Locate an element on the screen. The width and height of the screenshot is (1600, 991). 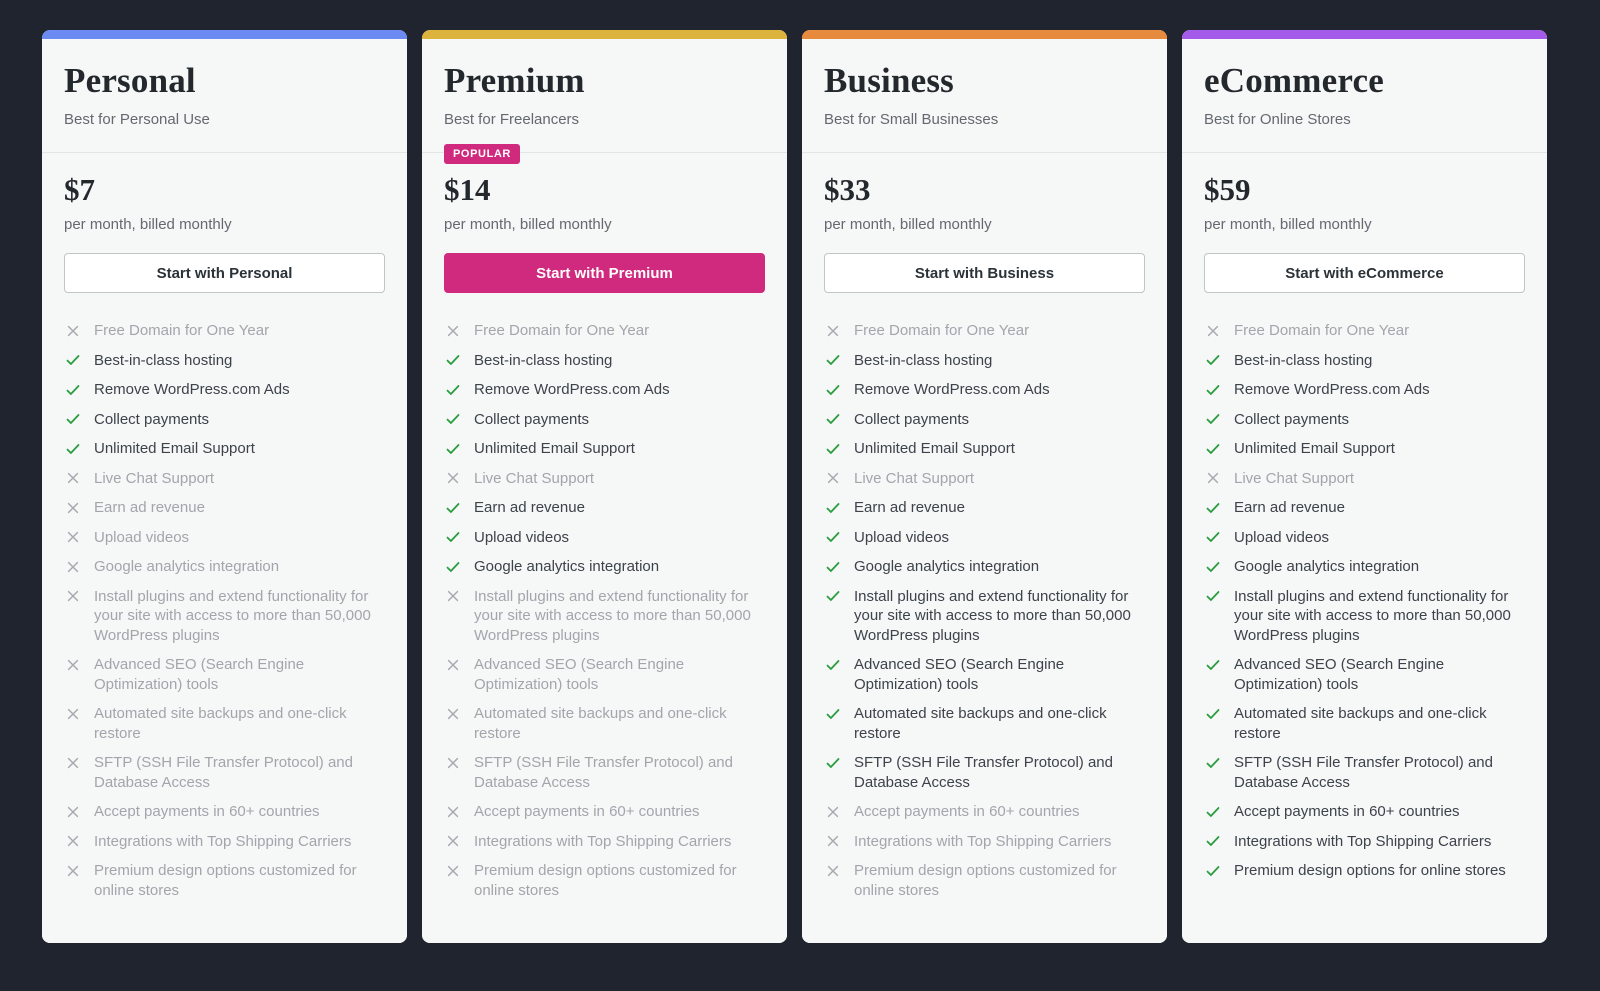
cta-button-premium: Start with Premium is located at coordinates (604, 273).